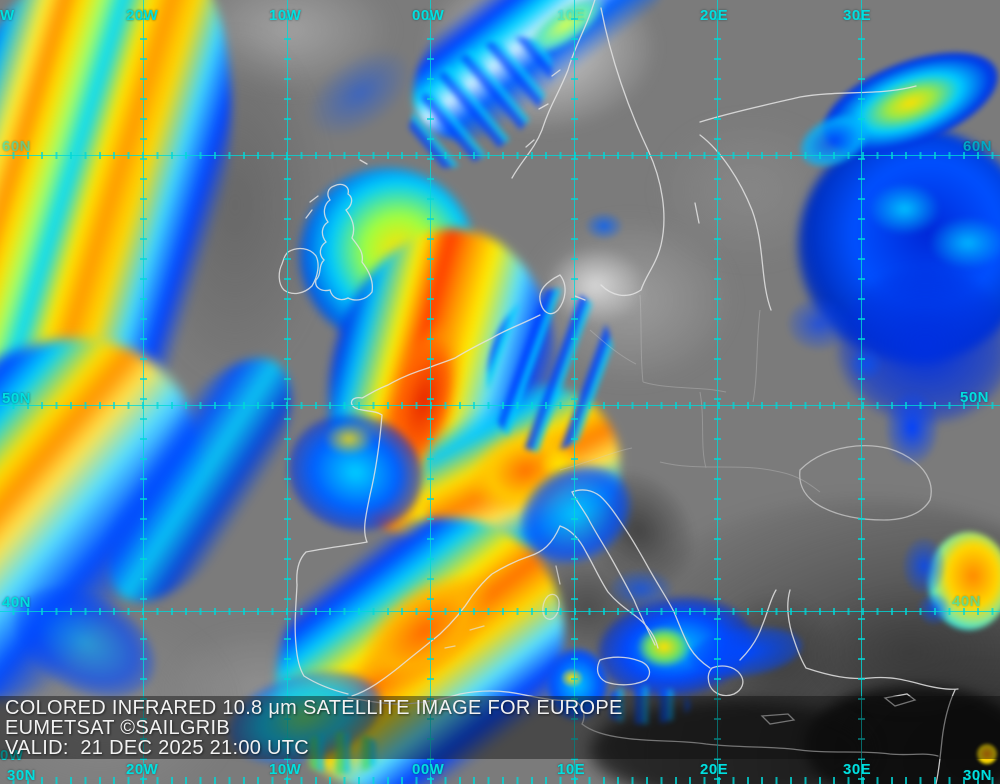 The image size is (1000, 784). Describe the element at coordinates (428, 15) in the screenshot. I see `lon-label-top-00W: 00W` at that location.